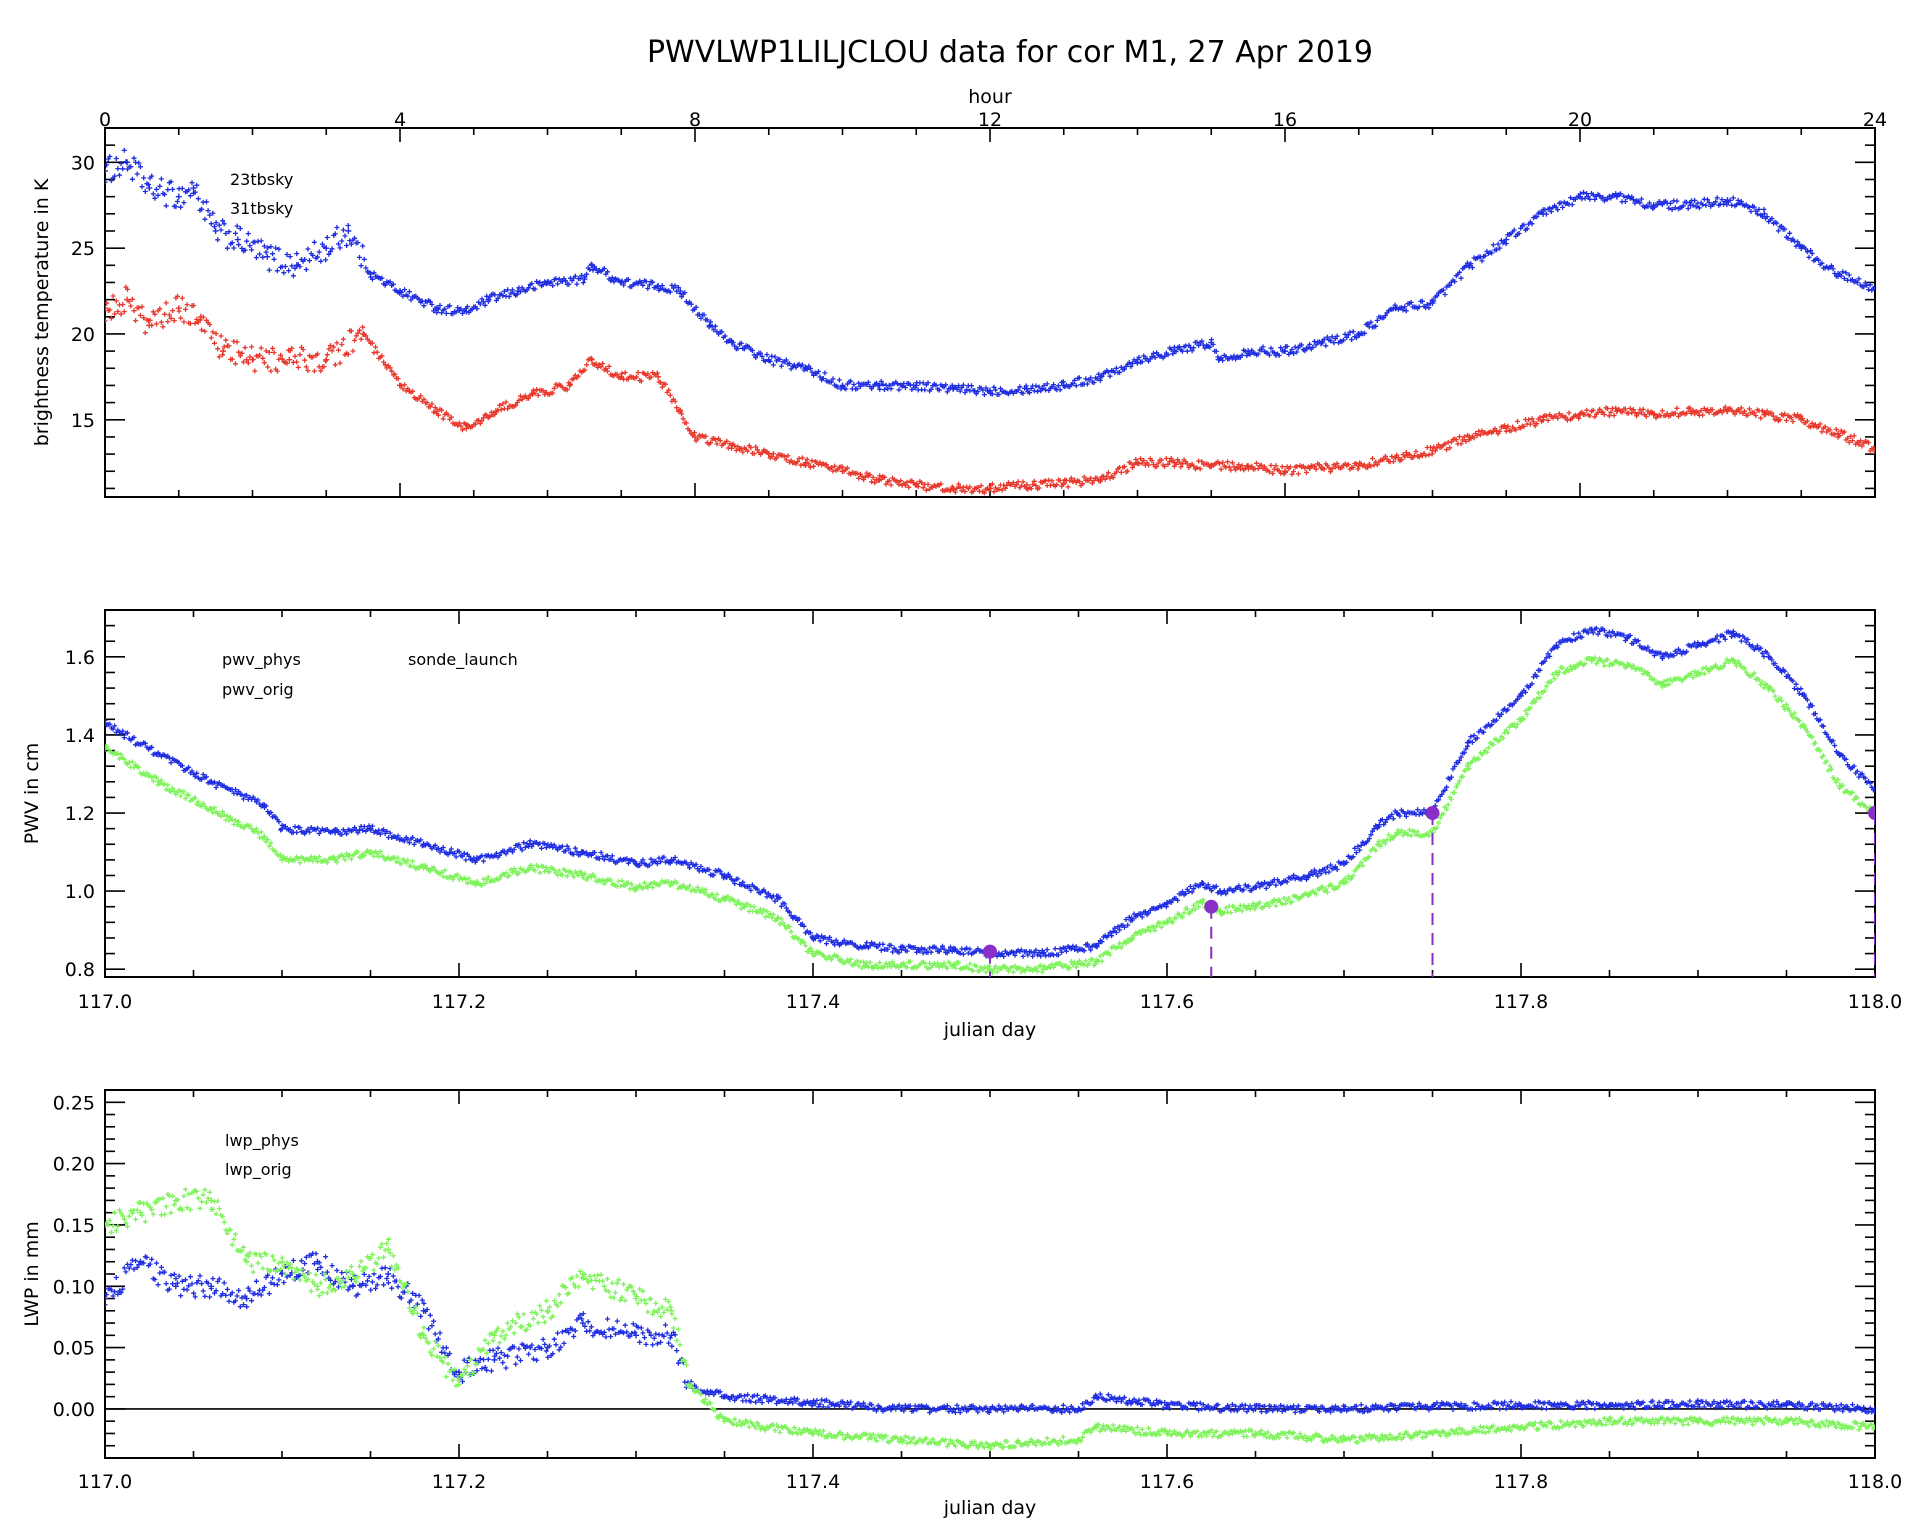 This screenshot has width=1924, height=1520. What do you see at coordinates (32, 794) in the screenshot?
I see `y-axis-label: PWV in cm` at bounding box center [32, 794].